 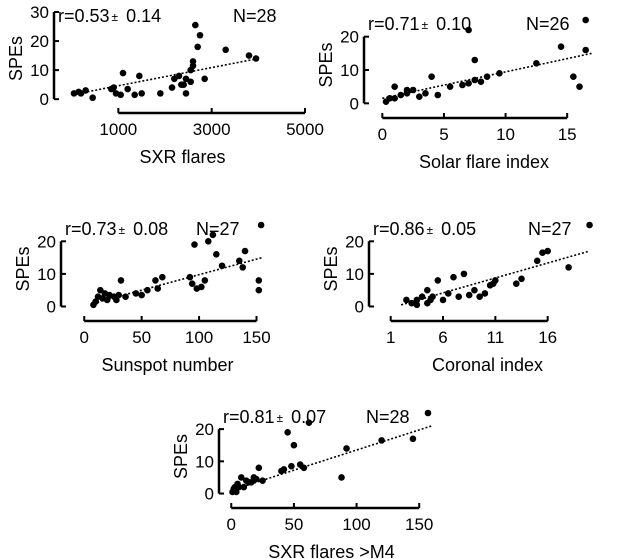 What do you see at coordinates (293, 524) in the screenshot?
I see `x-tick-label: 50` at bounding box center [293, 524].